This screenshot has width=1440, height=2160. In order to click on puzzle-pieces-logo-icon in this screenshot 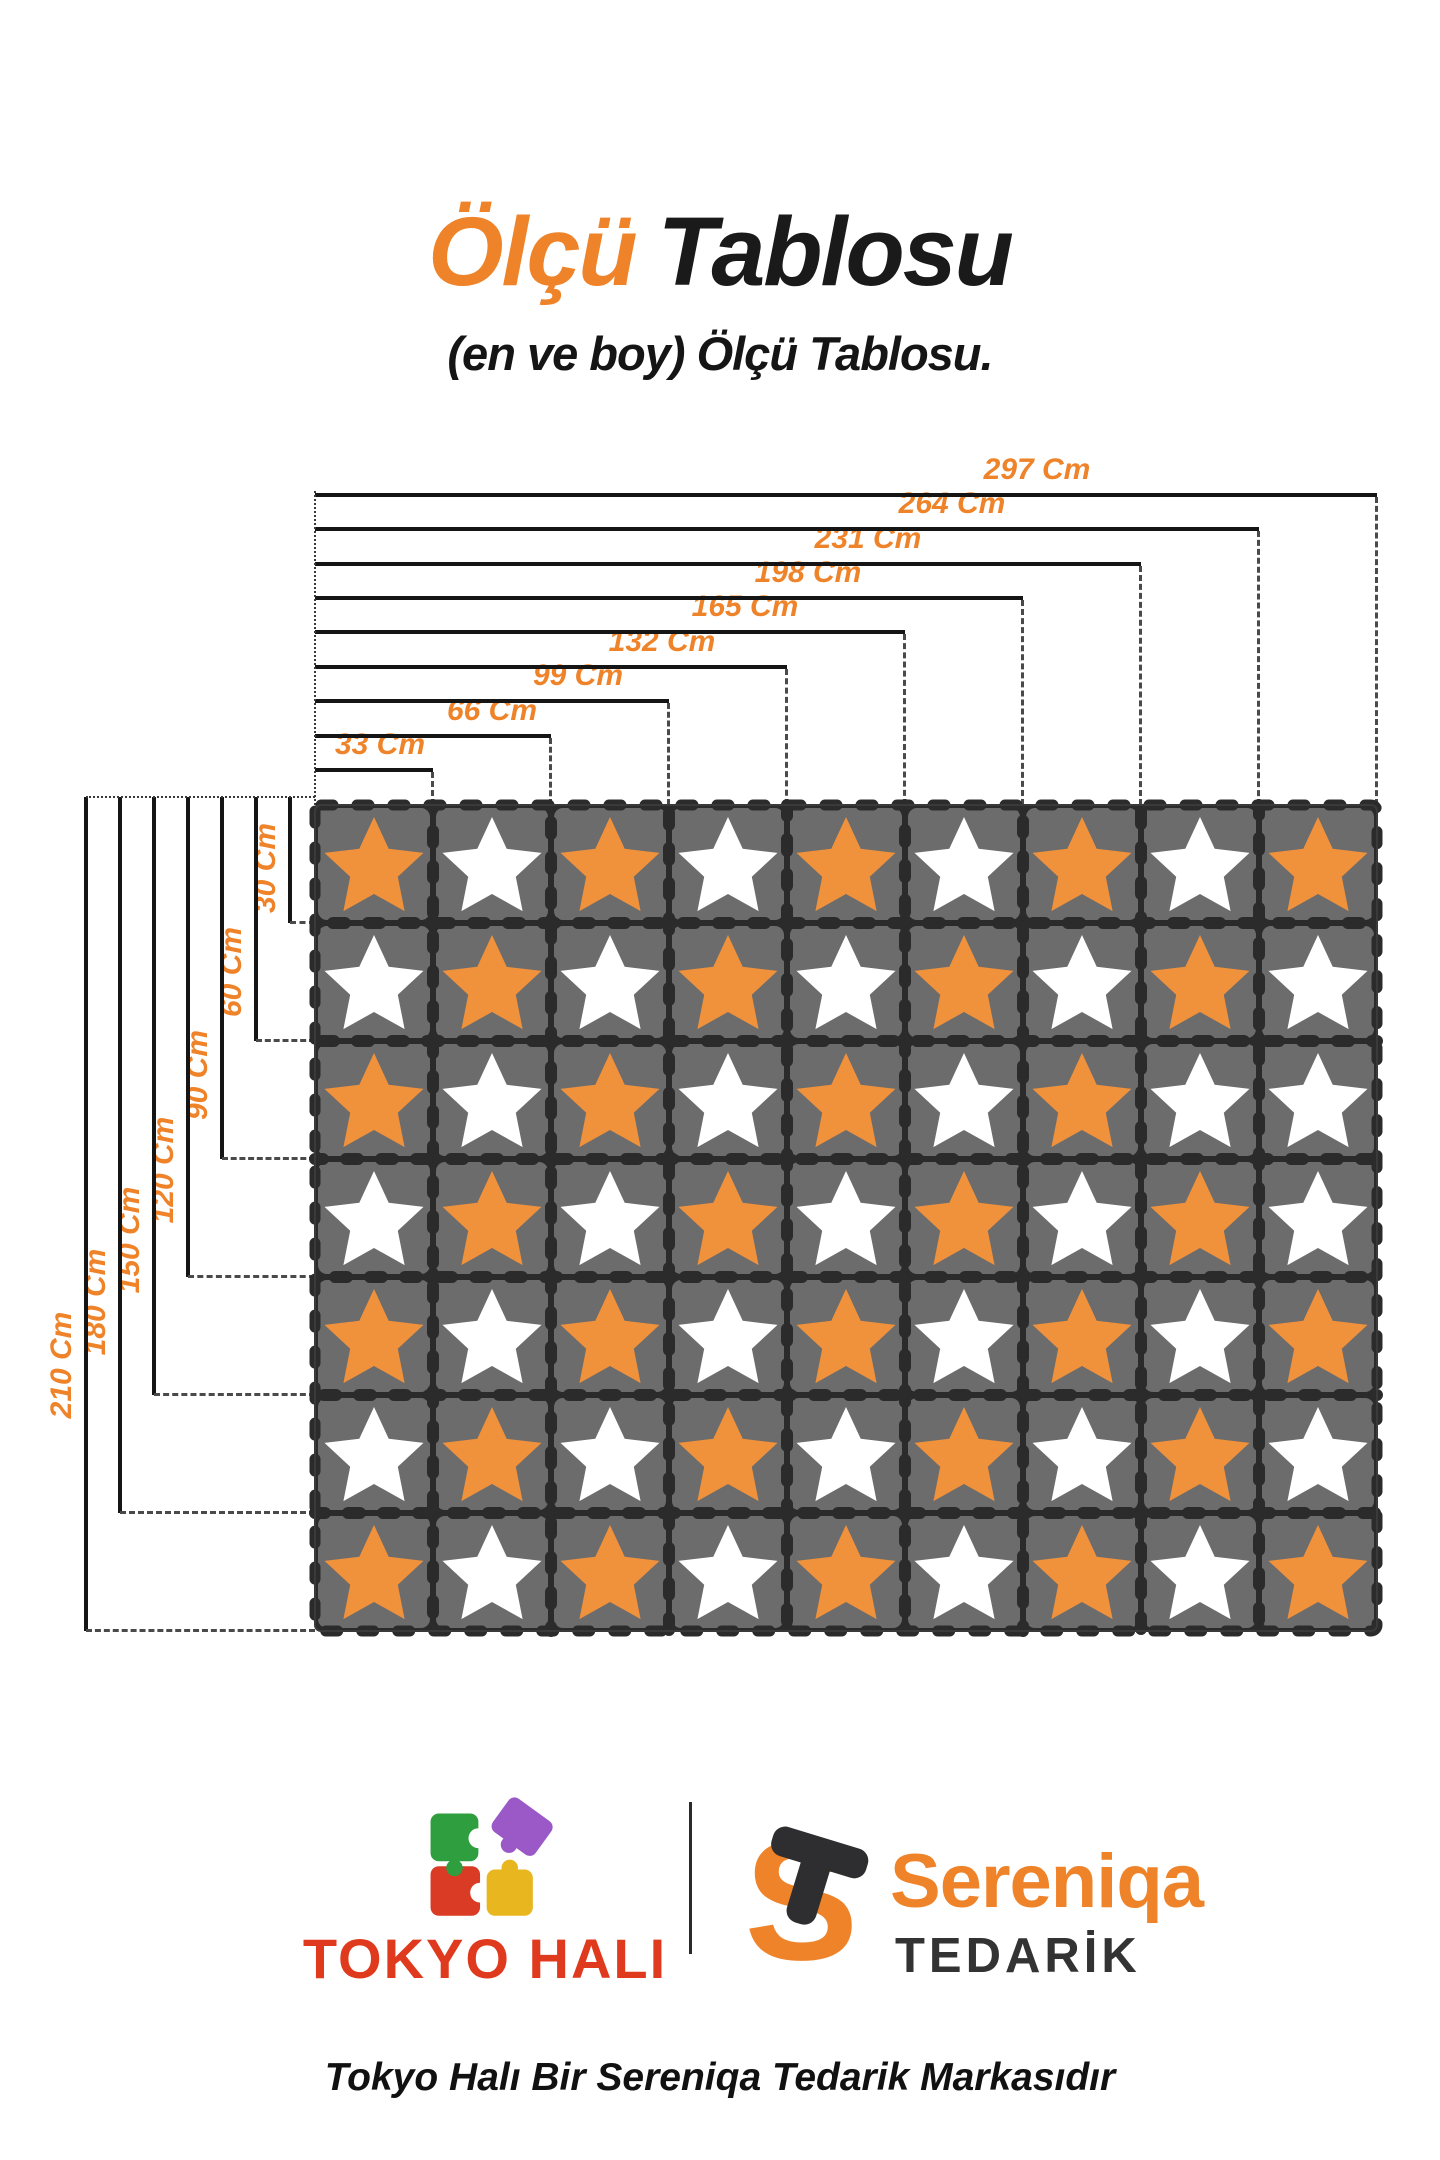, I will do `click(491, 1856)`.